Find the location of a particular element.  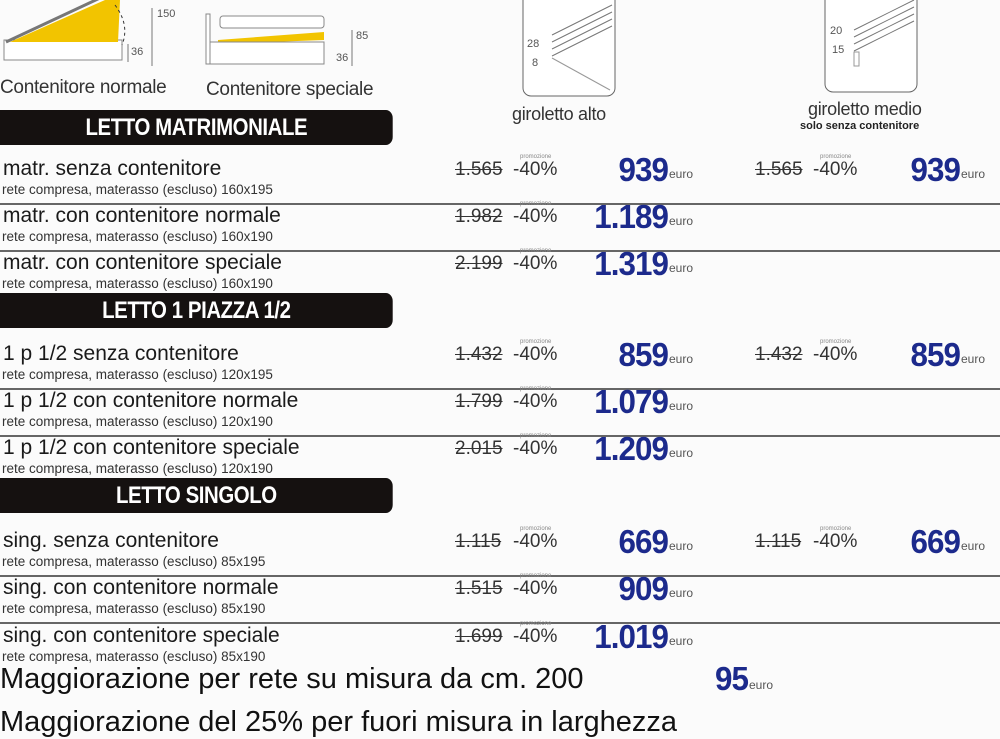

alto-price: 939 is located at coordinates (643, 169).